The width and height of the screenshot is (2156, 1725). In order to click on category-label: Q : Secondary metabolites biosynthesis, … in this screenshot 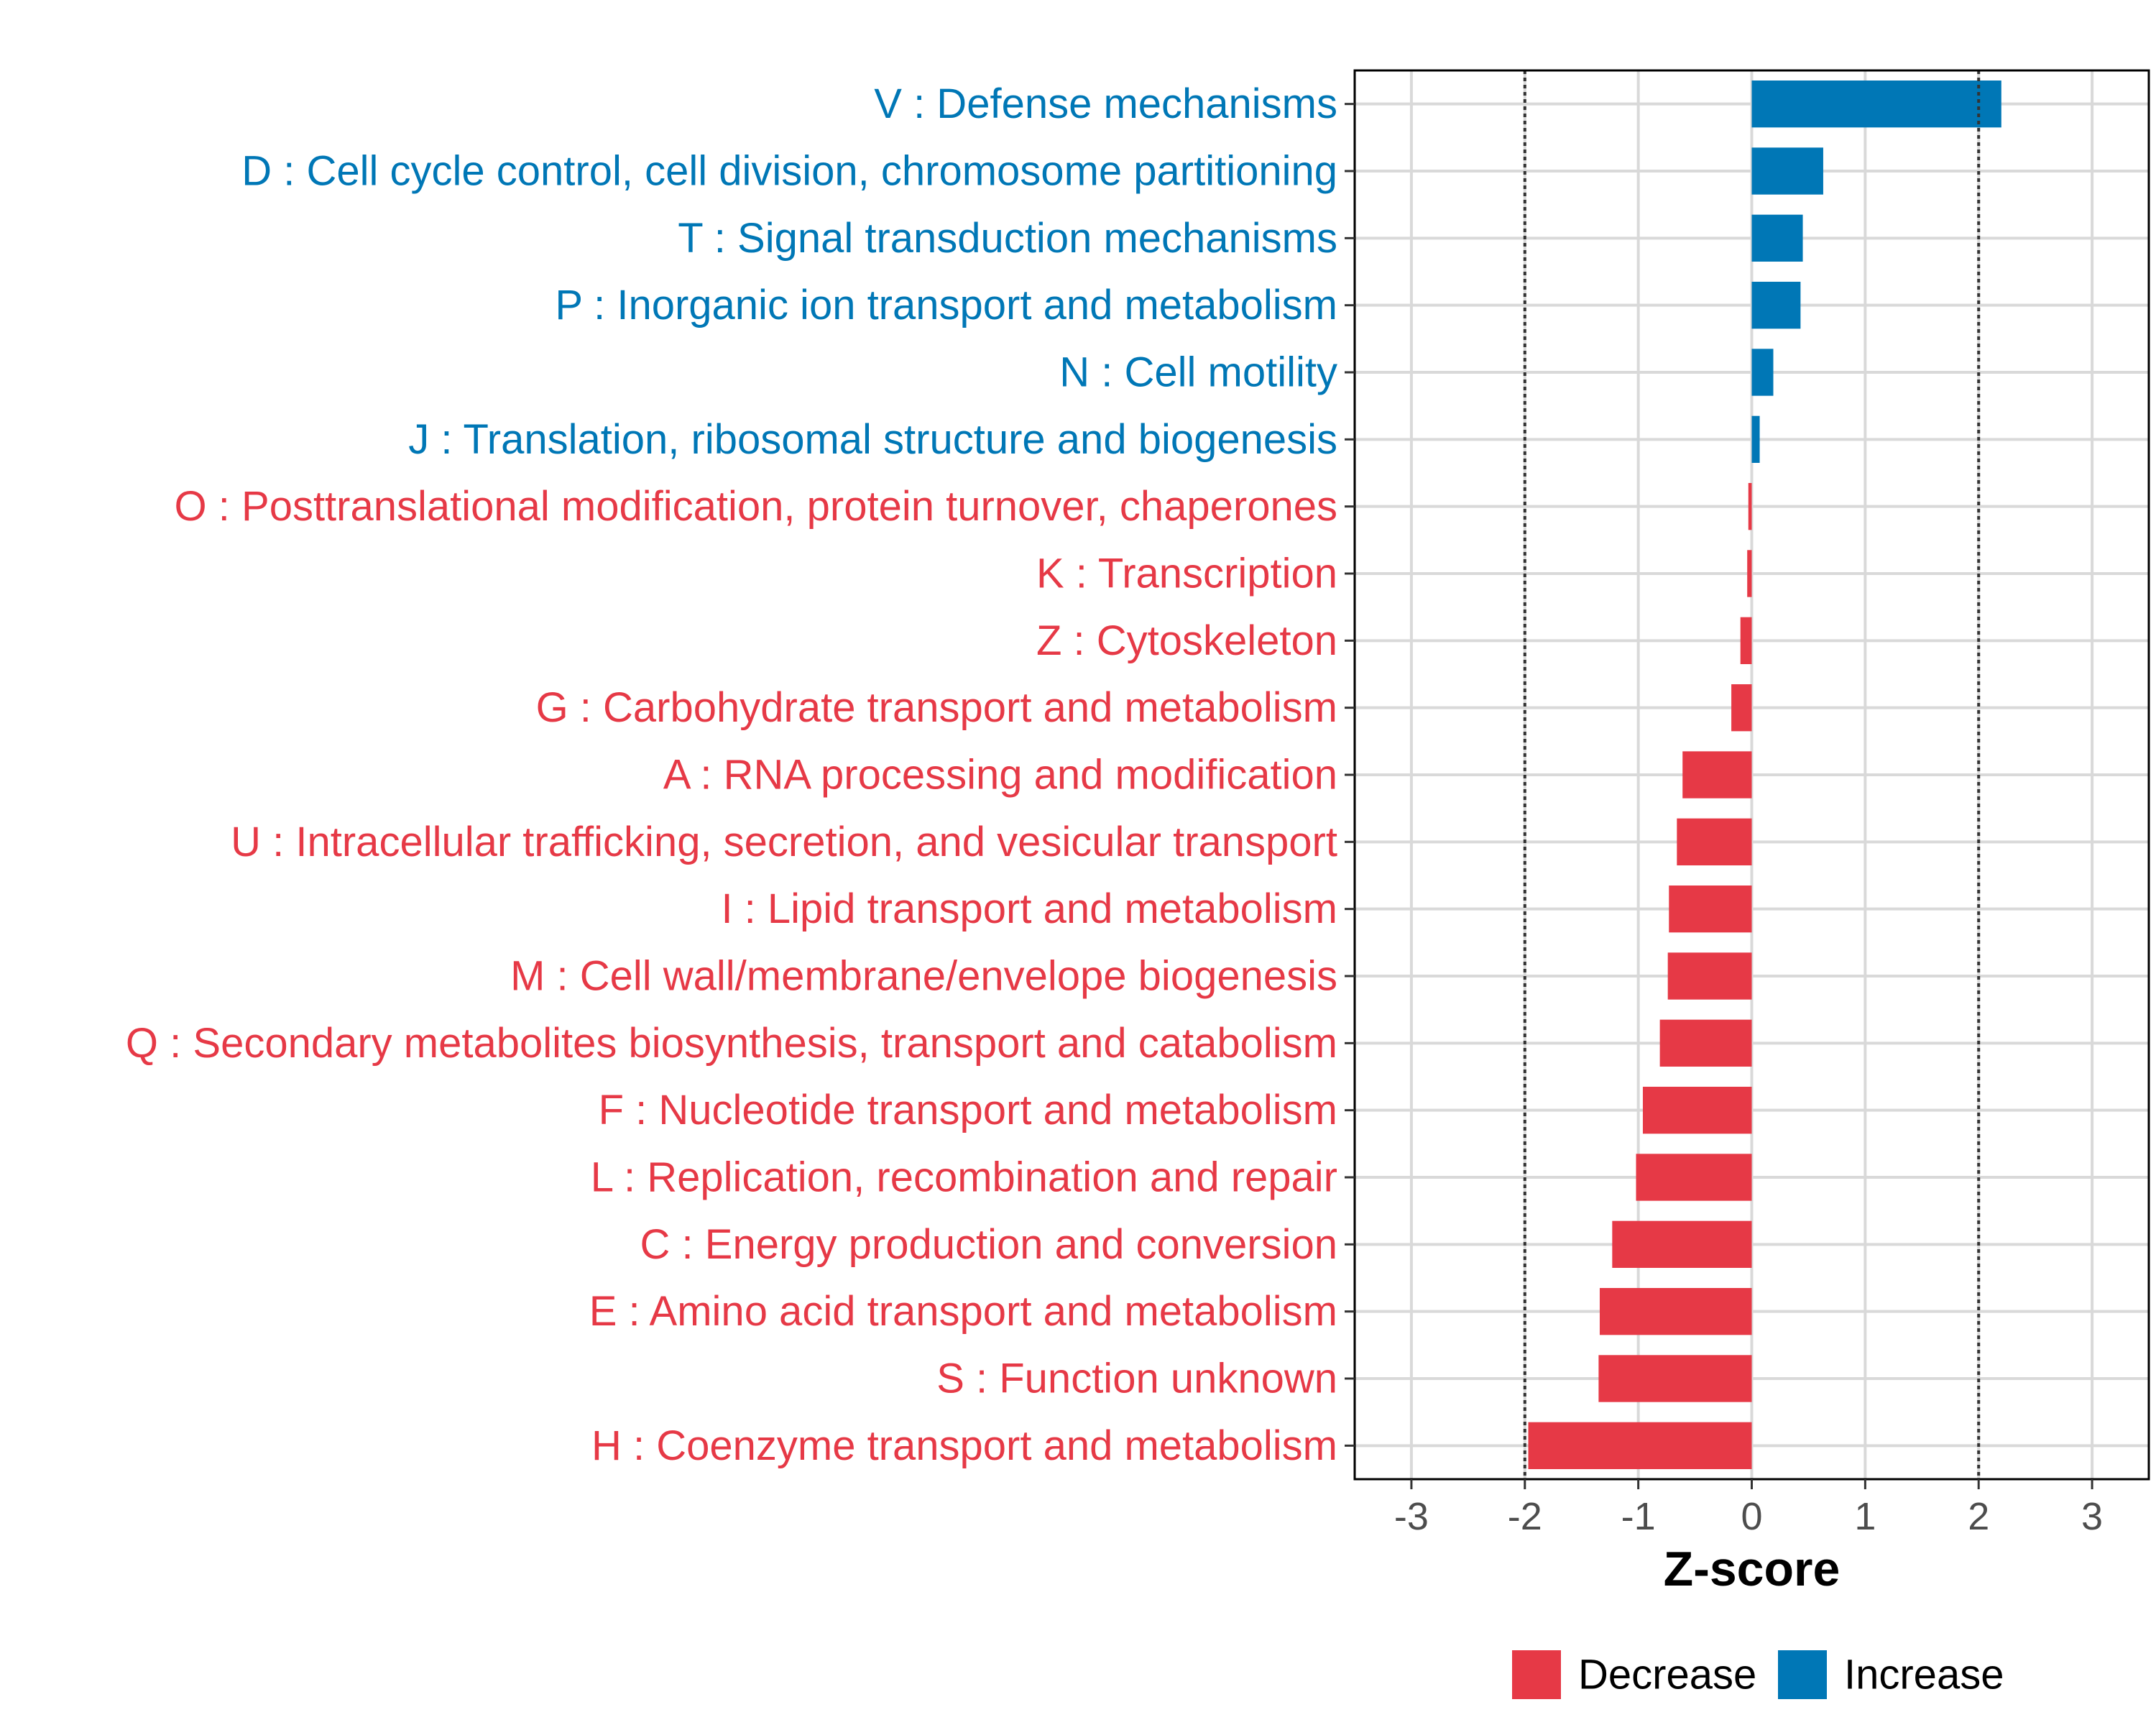, I will do `click(731, 1043)`.